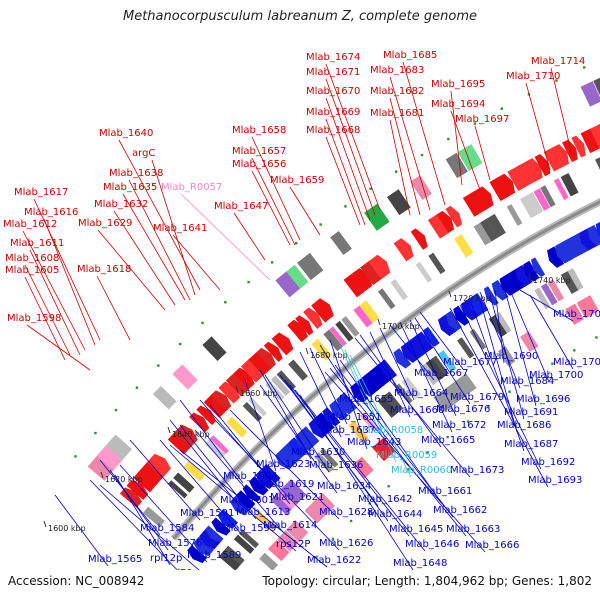  Describe the element at coordinates (126, 133) in the screenshot. I see `forward-gene-label: Mlab_1640` at that location.